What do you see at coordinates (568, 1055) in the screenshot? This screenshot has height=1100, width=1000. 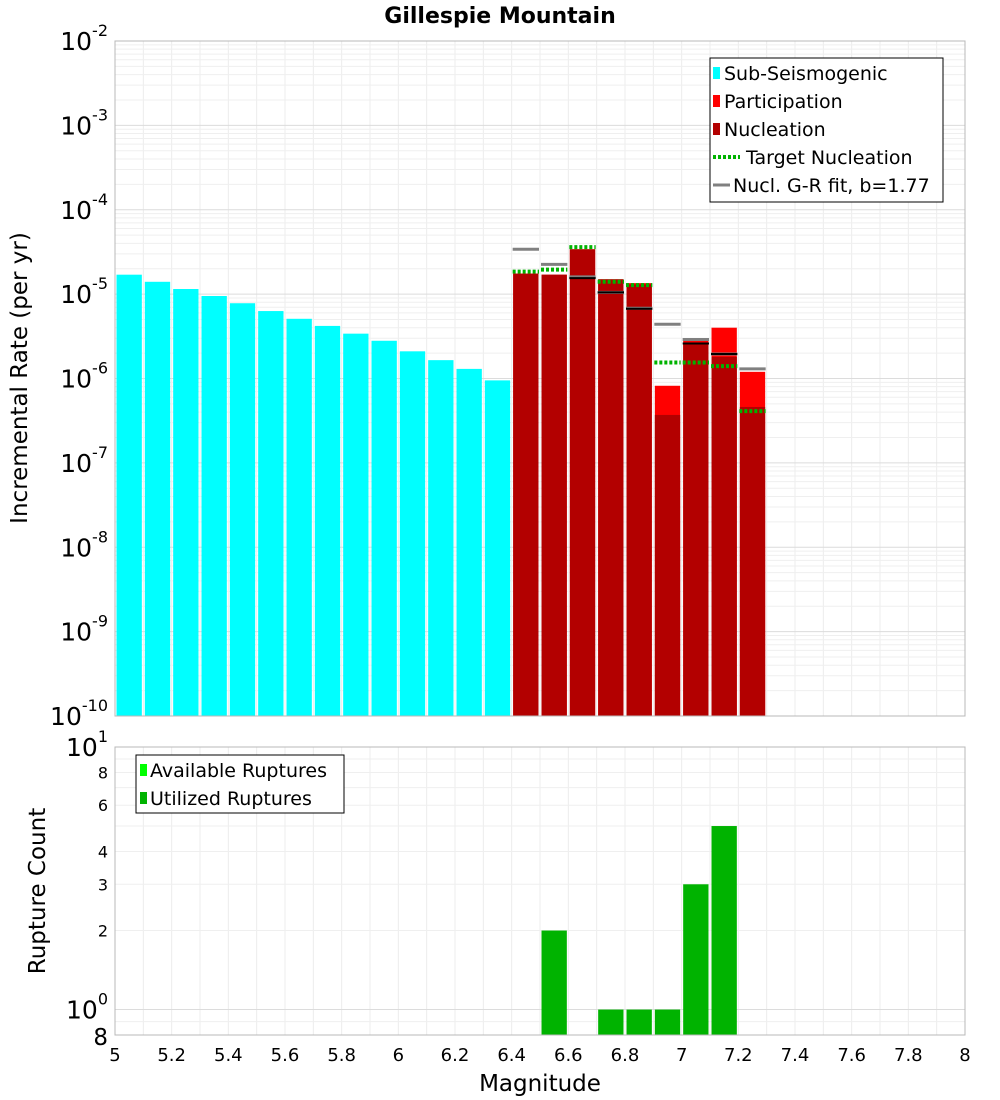 I see `x-tick-label: 6.6` at bounding box center [568, 1055].